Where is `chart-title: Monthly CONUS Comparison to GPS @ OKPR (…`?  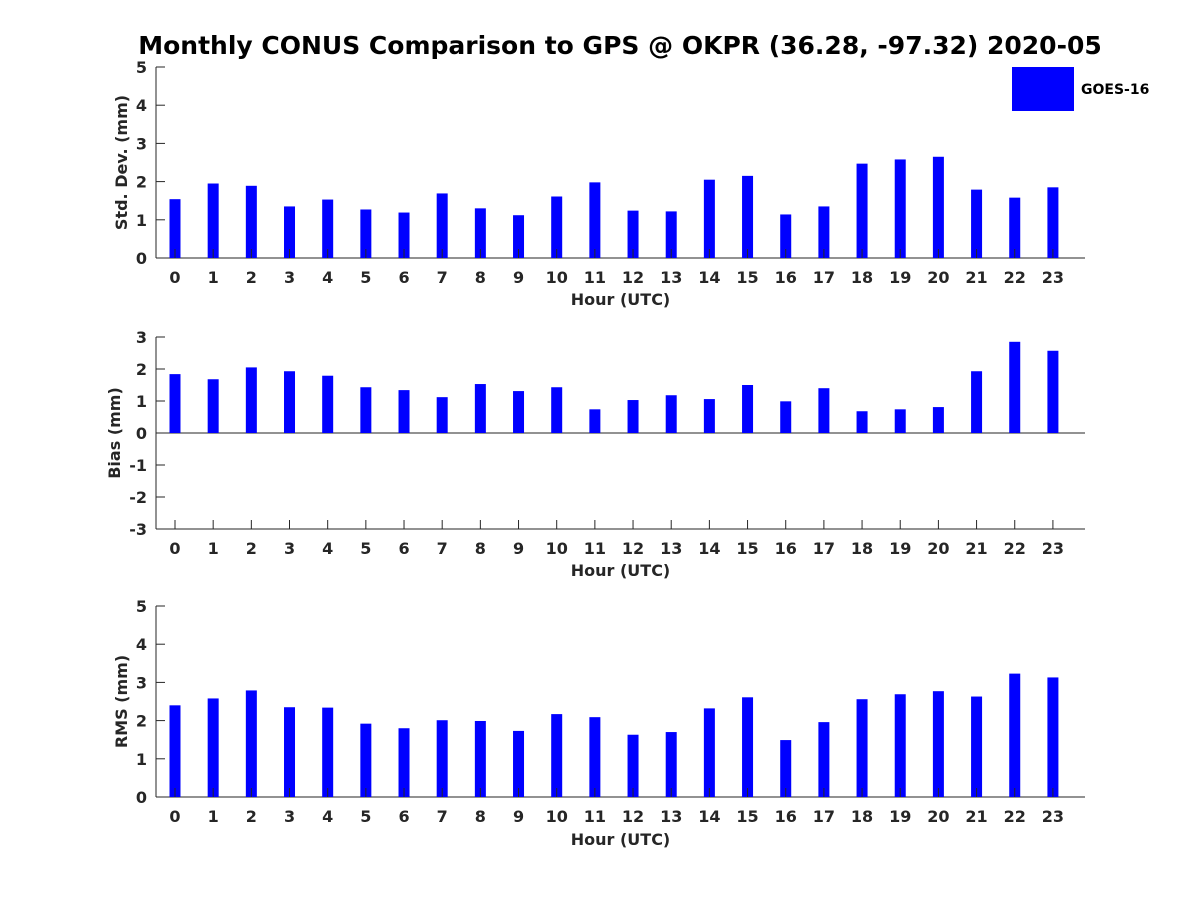
chart-title: Monthly CONUS Comparison to GPS @ OKPR (… is located at coordinates (620, 45).